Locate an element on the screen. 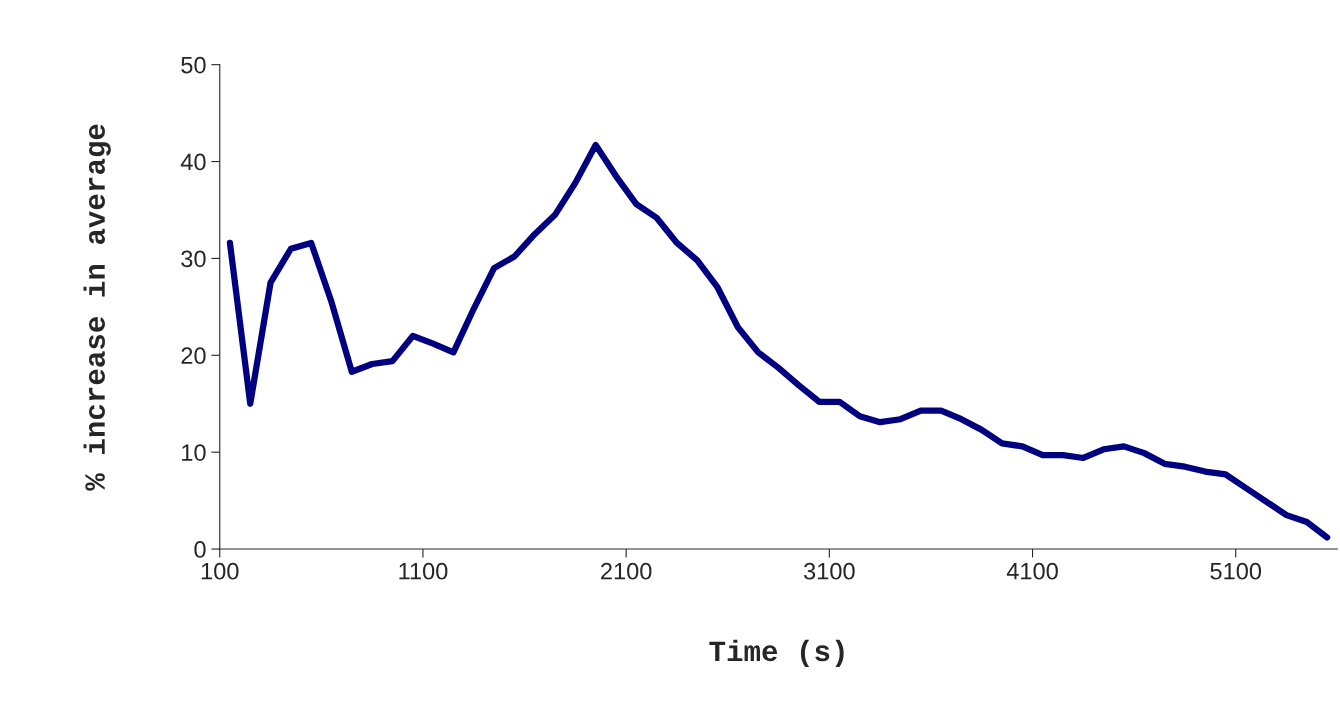  x-tick-label: 5100 is located at coordinates (1236, 571).